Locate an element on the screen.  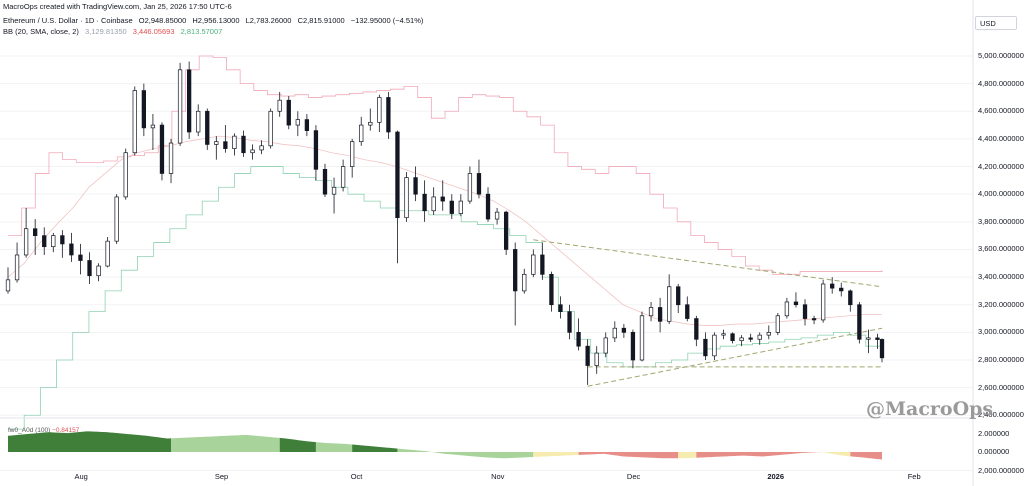
price-tick: 4,800.000000 is located at coordinates (1001, 83).